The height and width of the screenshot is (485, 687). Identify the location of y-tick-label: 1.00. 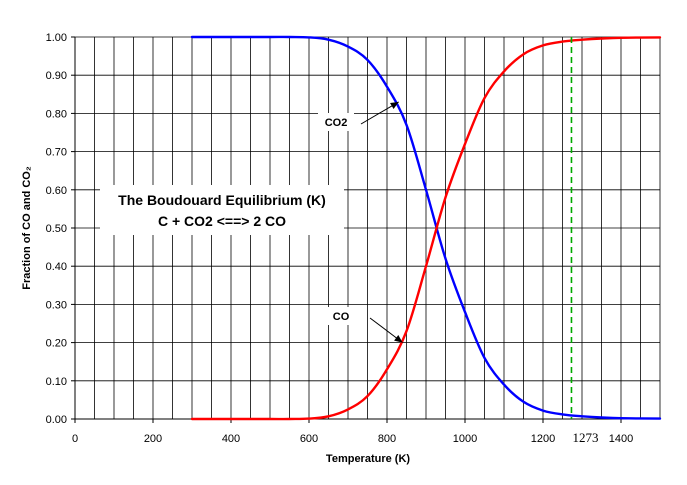
(56, 38).